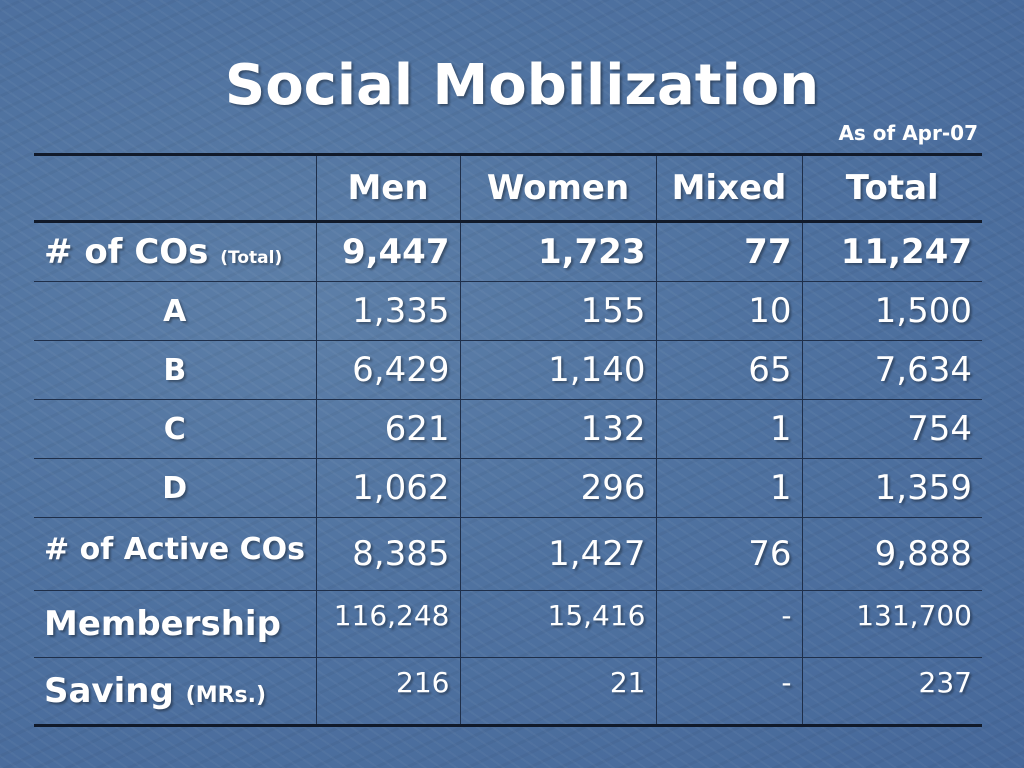 The height and width of the screenshot is (768, 1024). What do you see at coordinates (175, 429) in the screenshot?
I see `row-label: C` at bounding box center [175, 429].